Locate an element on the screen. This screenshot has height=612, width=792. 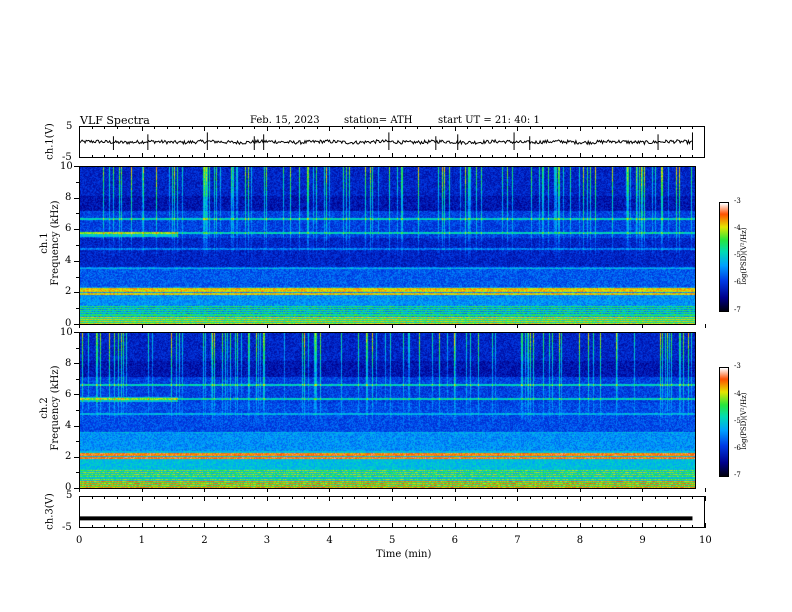
x-tick-label: 9 is located at coordinates (642, 540).